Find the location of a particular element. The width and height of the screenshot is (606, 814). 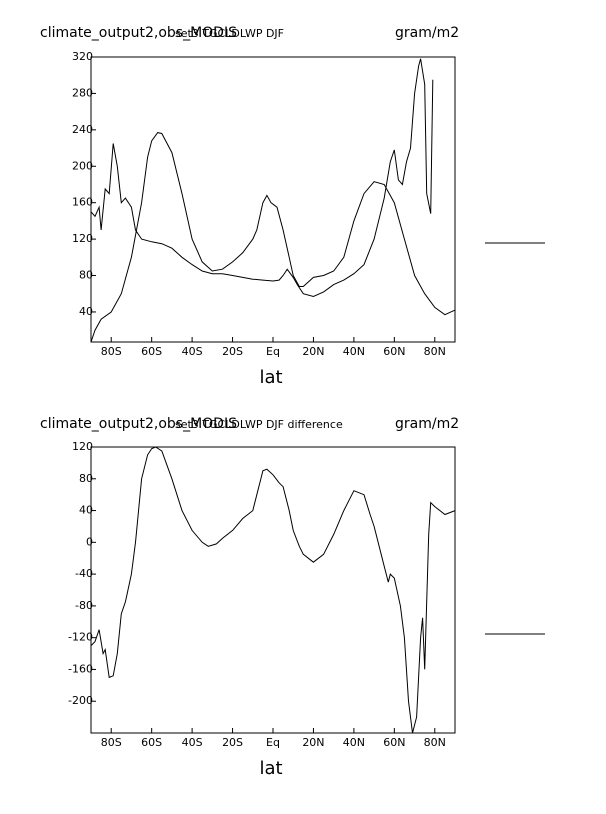

y-tick-label: 240 is located at coordinates (82, 129).